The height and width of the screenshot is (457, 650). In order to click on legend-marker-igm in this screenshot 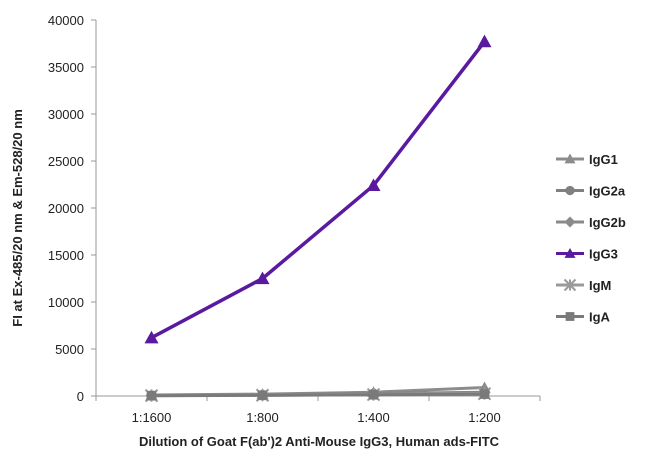, I will do `click(570, 285)`.